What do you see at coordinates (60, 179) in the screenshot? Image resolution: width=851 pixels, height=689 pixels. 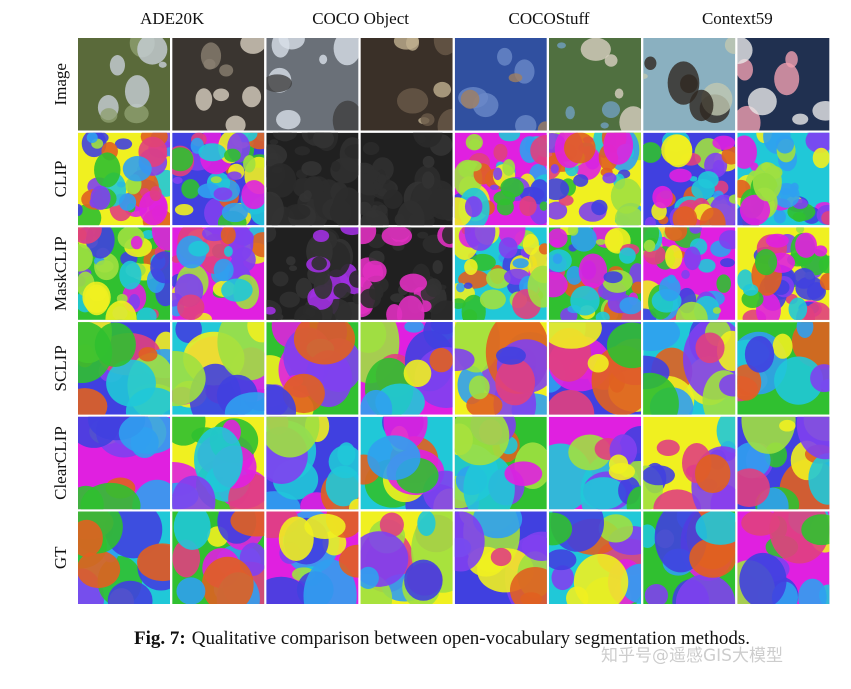 I see `row-label: CLIP` at bounding box center [60, 179].